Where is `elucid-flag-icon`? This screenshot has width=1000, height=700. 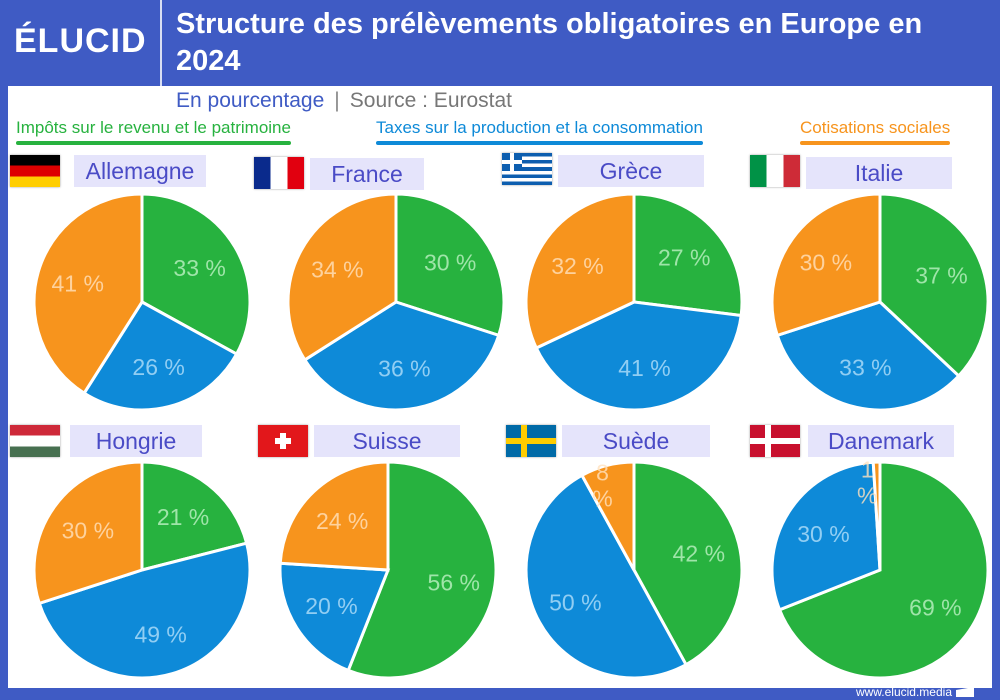 elucid-flag-icon is located at coordinates (965, 692).